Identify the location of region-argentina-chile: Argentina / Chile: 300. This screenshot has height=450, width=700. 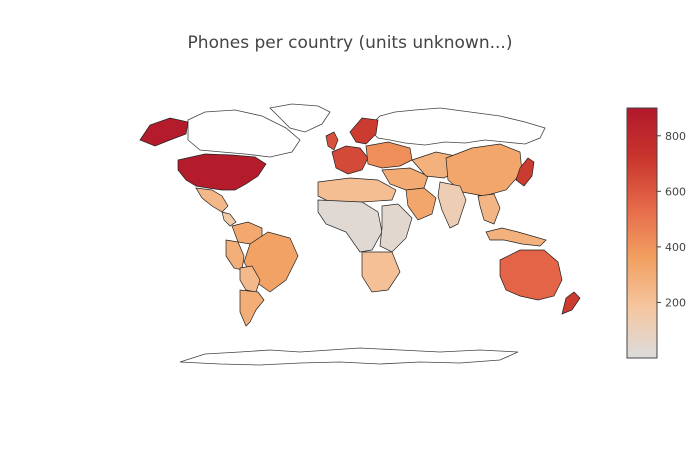
(252, 308).